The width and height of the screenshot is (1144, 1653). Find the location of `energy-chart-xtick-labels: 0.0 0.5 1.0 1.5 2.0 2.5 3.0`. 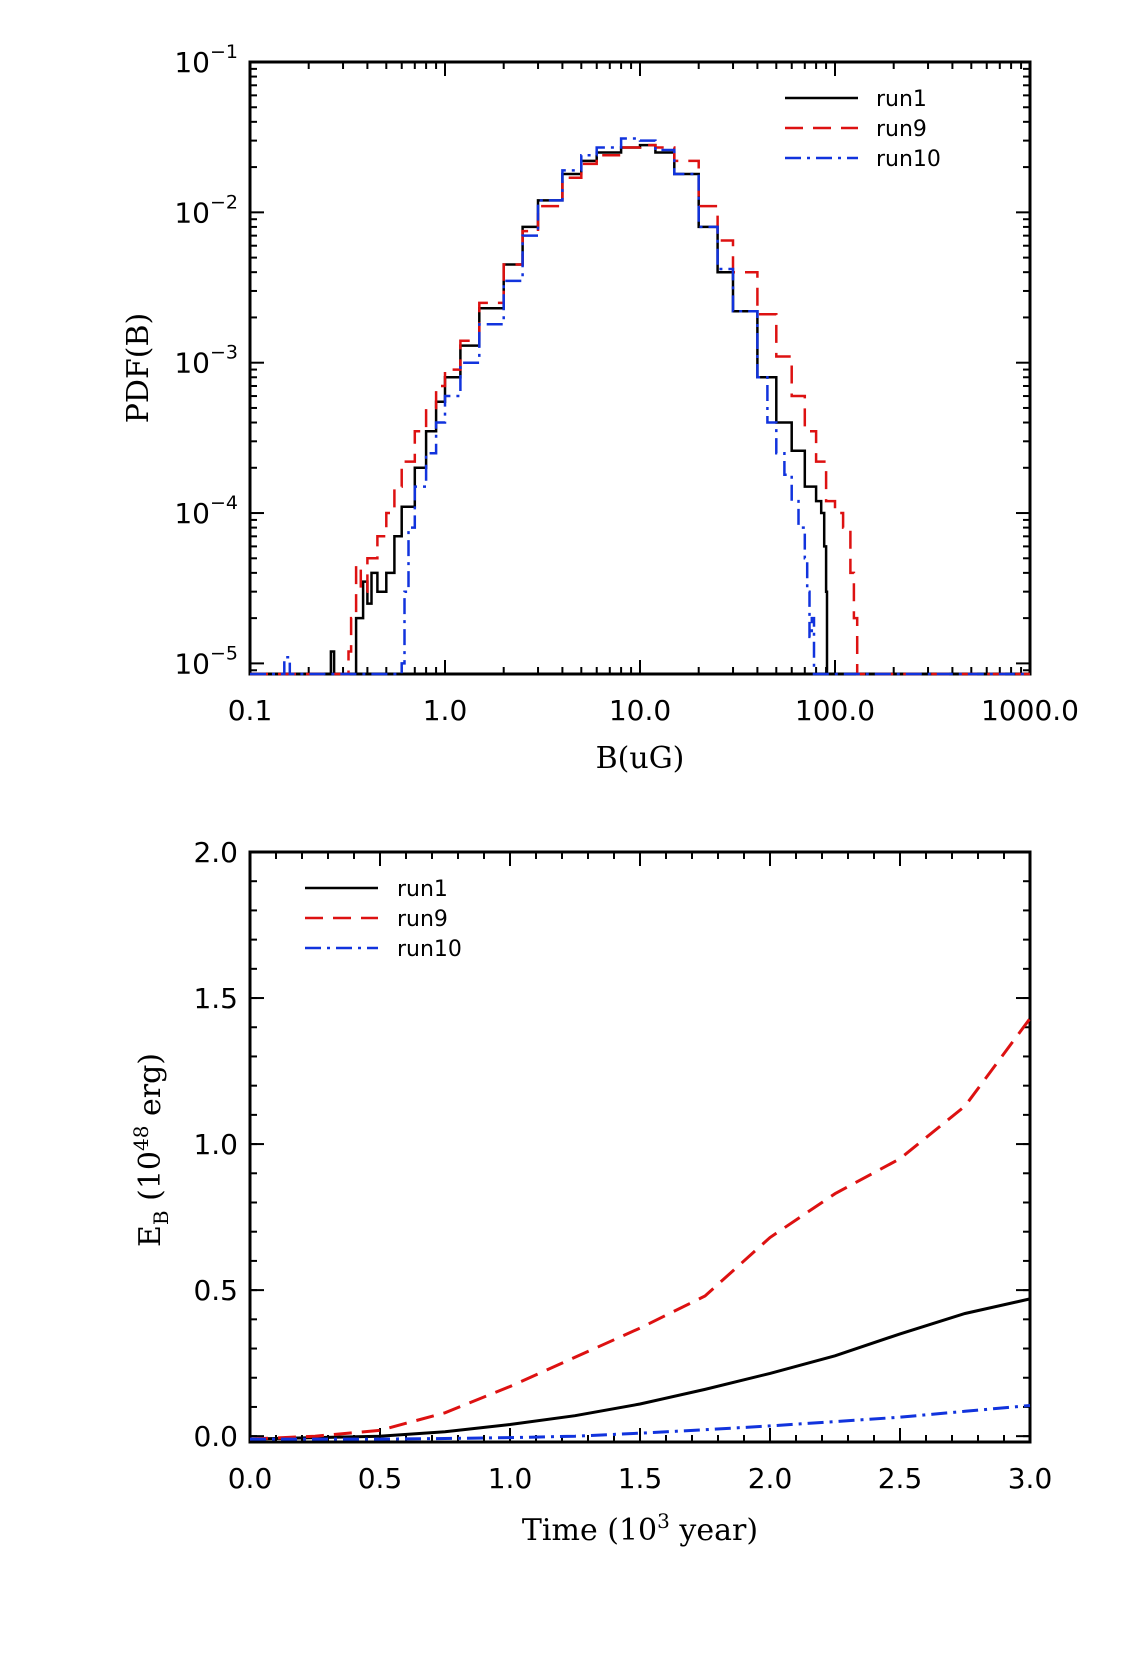

energy-chart-xtick-labels: 0.0 0.5 1.0 1.5 2.0 2.5 3.0 is located at coordinates (640, 1478).